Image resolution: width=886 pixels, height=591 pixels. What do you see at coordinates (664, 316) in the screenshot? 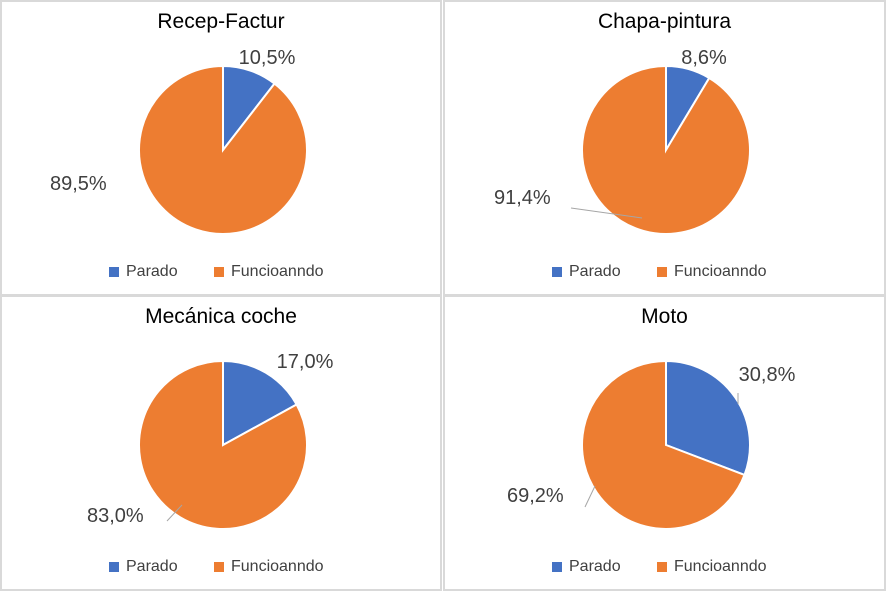
I see `chart-title: Moto` at bounding box center [664, 316].